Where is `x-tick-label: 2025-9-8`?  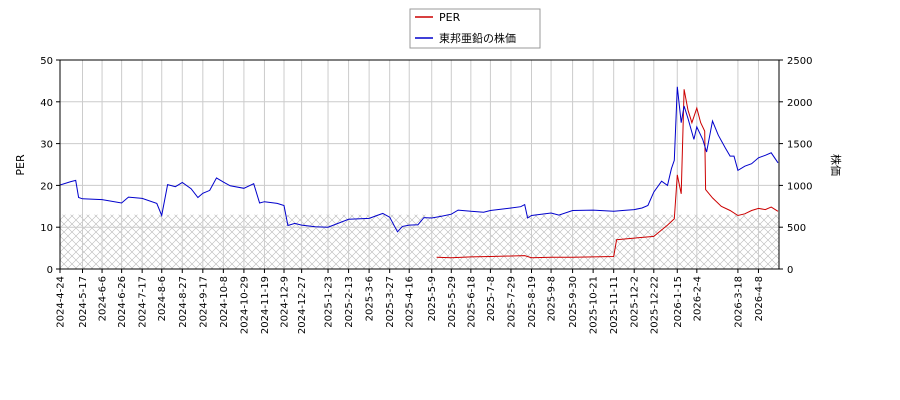 x-tick-label: 2025-9-8 is located at coordinates (552, 298).